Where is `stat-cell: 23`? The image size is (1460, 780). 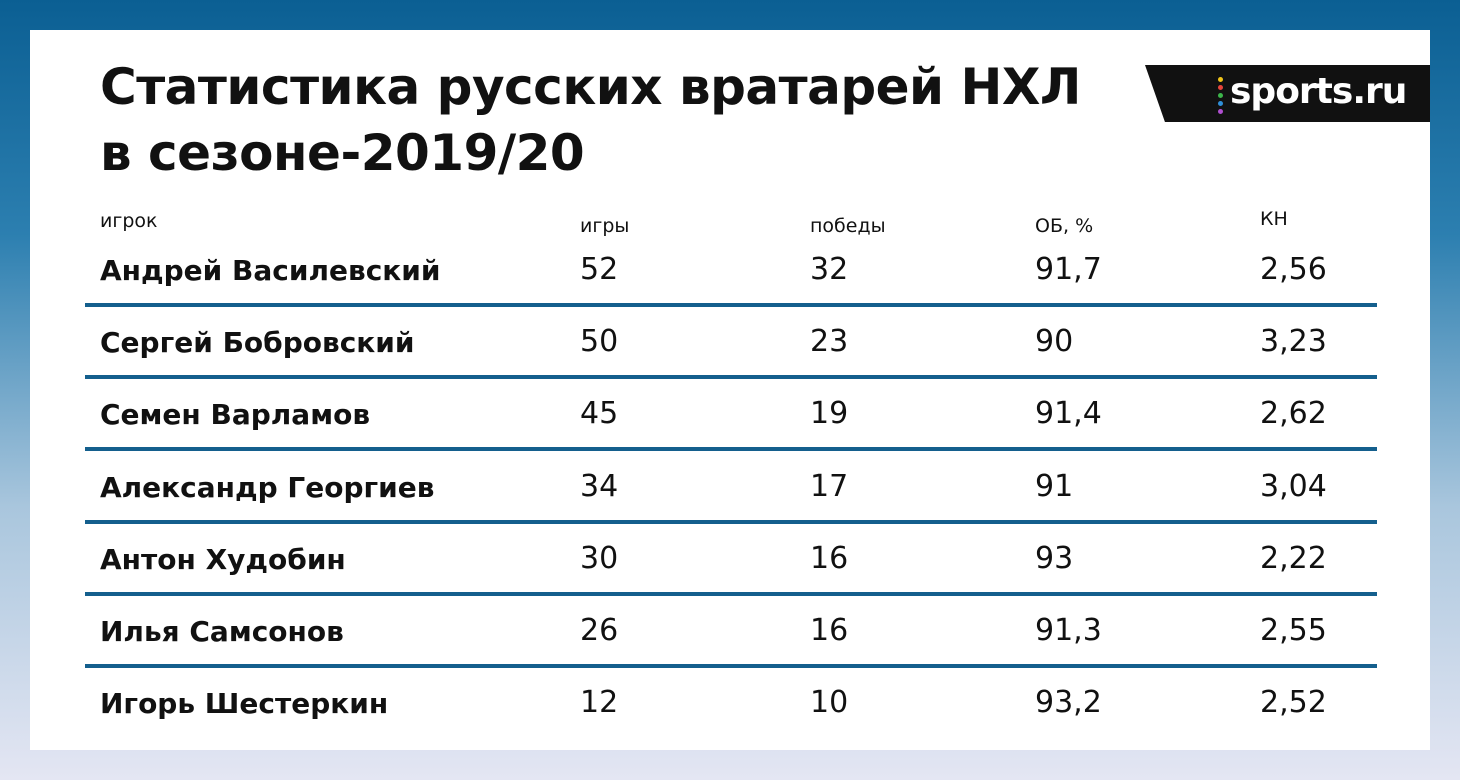
stat-cell: 23 is located at coordinates (829, 342).